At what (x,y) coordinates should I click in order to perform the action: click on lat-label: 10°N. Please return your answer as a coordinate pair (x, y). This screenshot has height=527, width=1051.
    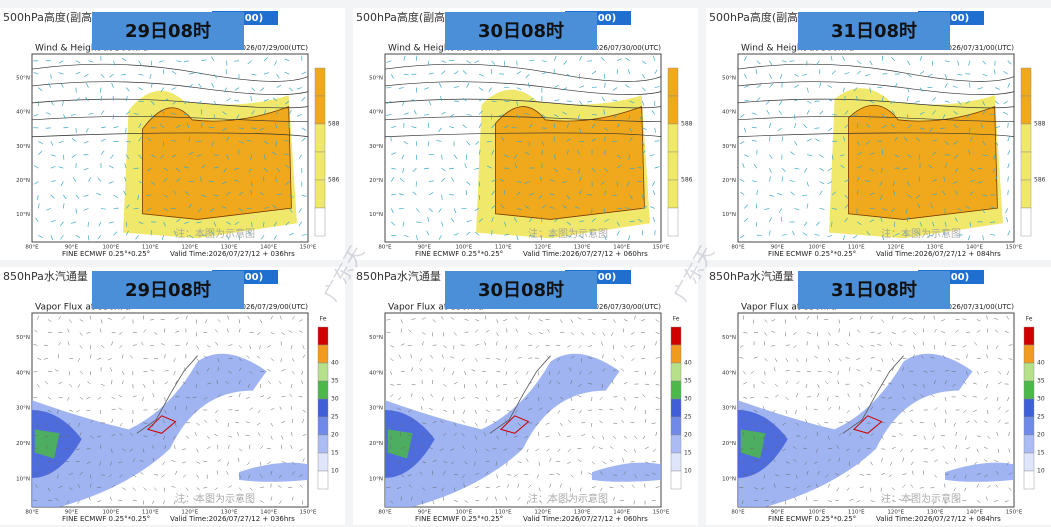
    Looking at the image, I should click on (23, 479).